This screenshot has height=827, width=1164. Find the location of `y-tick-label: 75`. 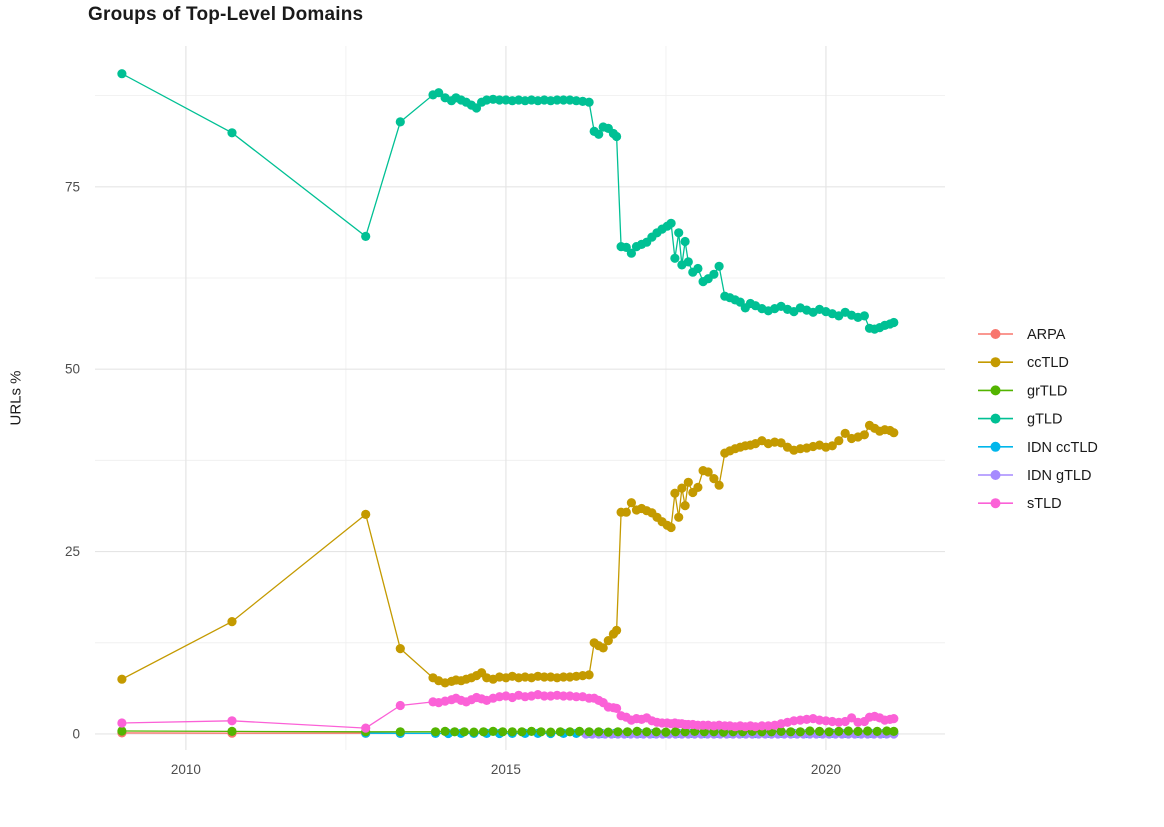

y-tick-label: 75 is located at coordinates (72, 186).